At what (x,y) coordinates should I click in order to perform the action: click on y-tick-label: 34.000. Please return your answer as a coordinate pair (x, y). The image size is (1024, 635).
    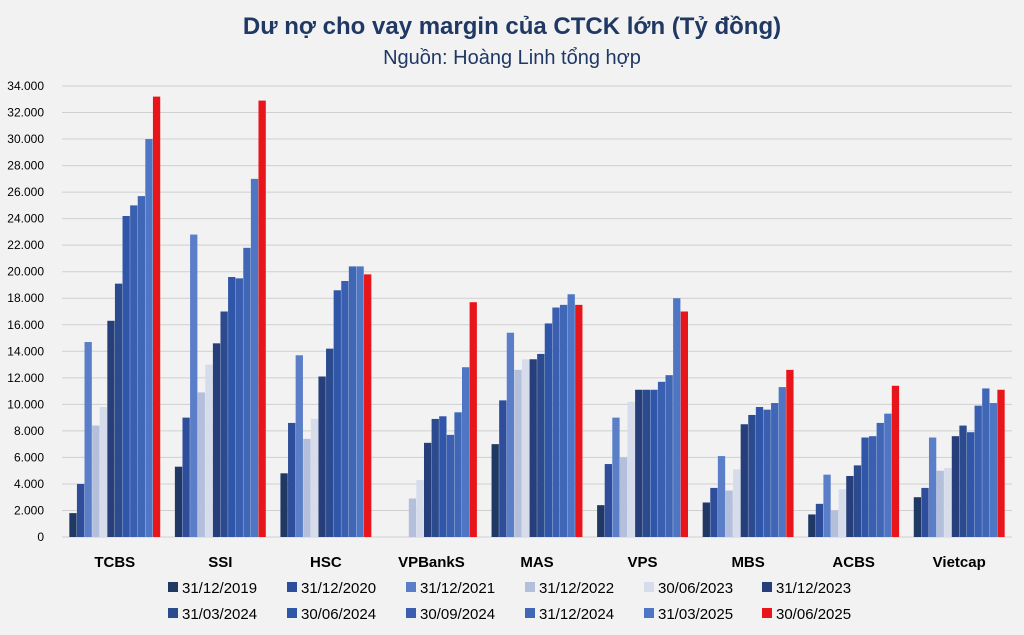
    Looking at the image, I should click on (25, 86).